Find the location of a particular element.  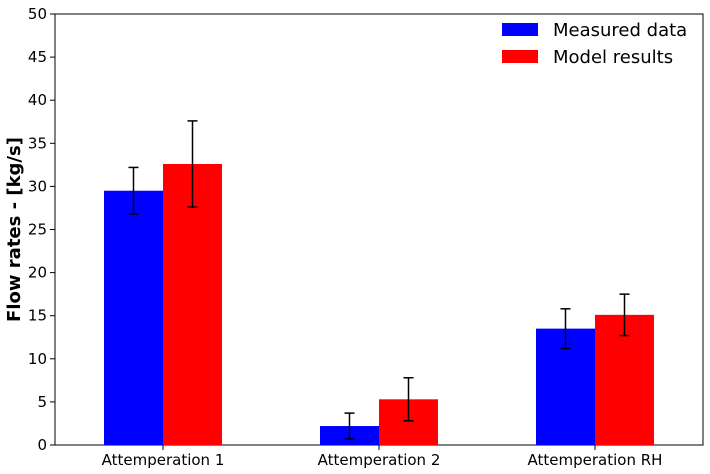

y-tick-label: 40 is located at coordinates (37, 100).